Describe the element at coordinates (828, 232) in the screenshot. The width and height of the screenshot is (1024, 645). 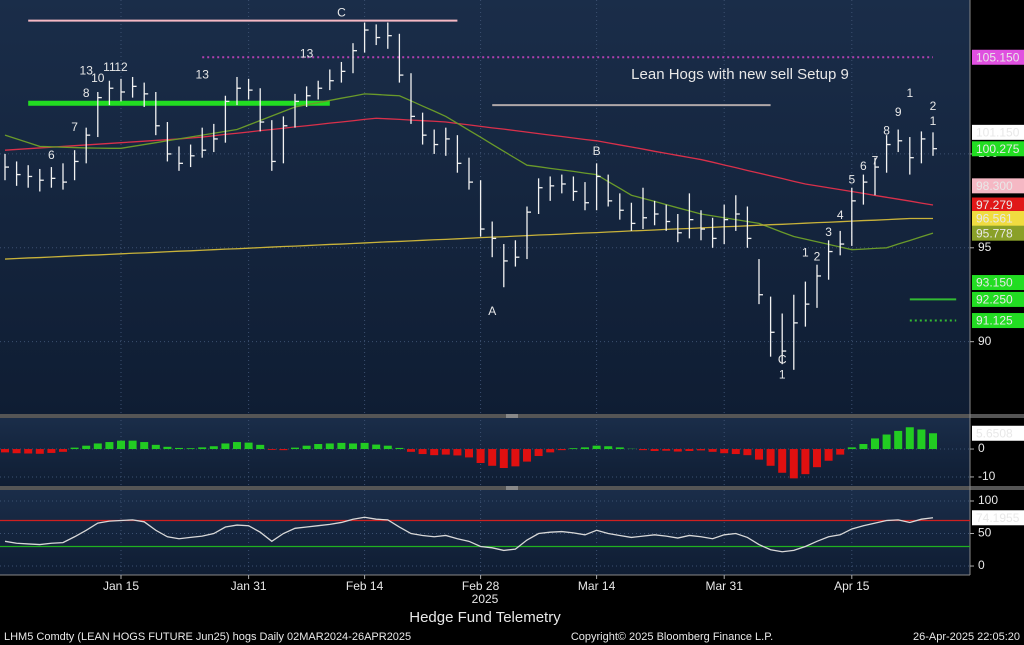
I see `setup-count: 3` at that location.